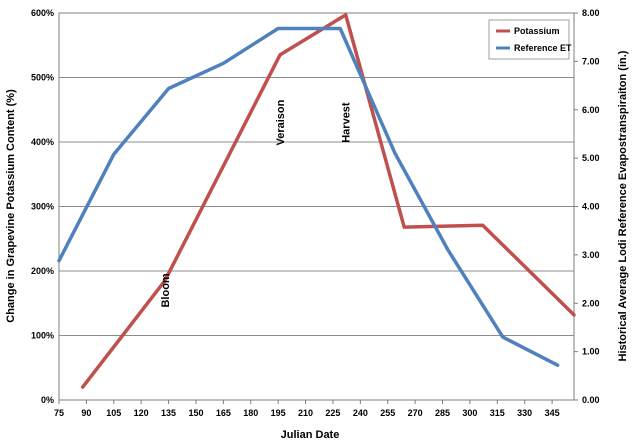  I want to click on y-left-tick-label: 0%, so click(47, 400).